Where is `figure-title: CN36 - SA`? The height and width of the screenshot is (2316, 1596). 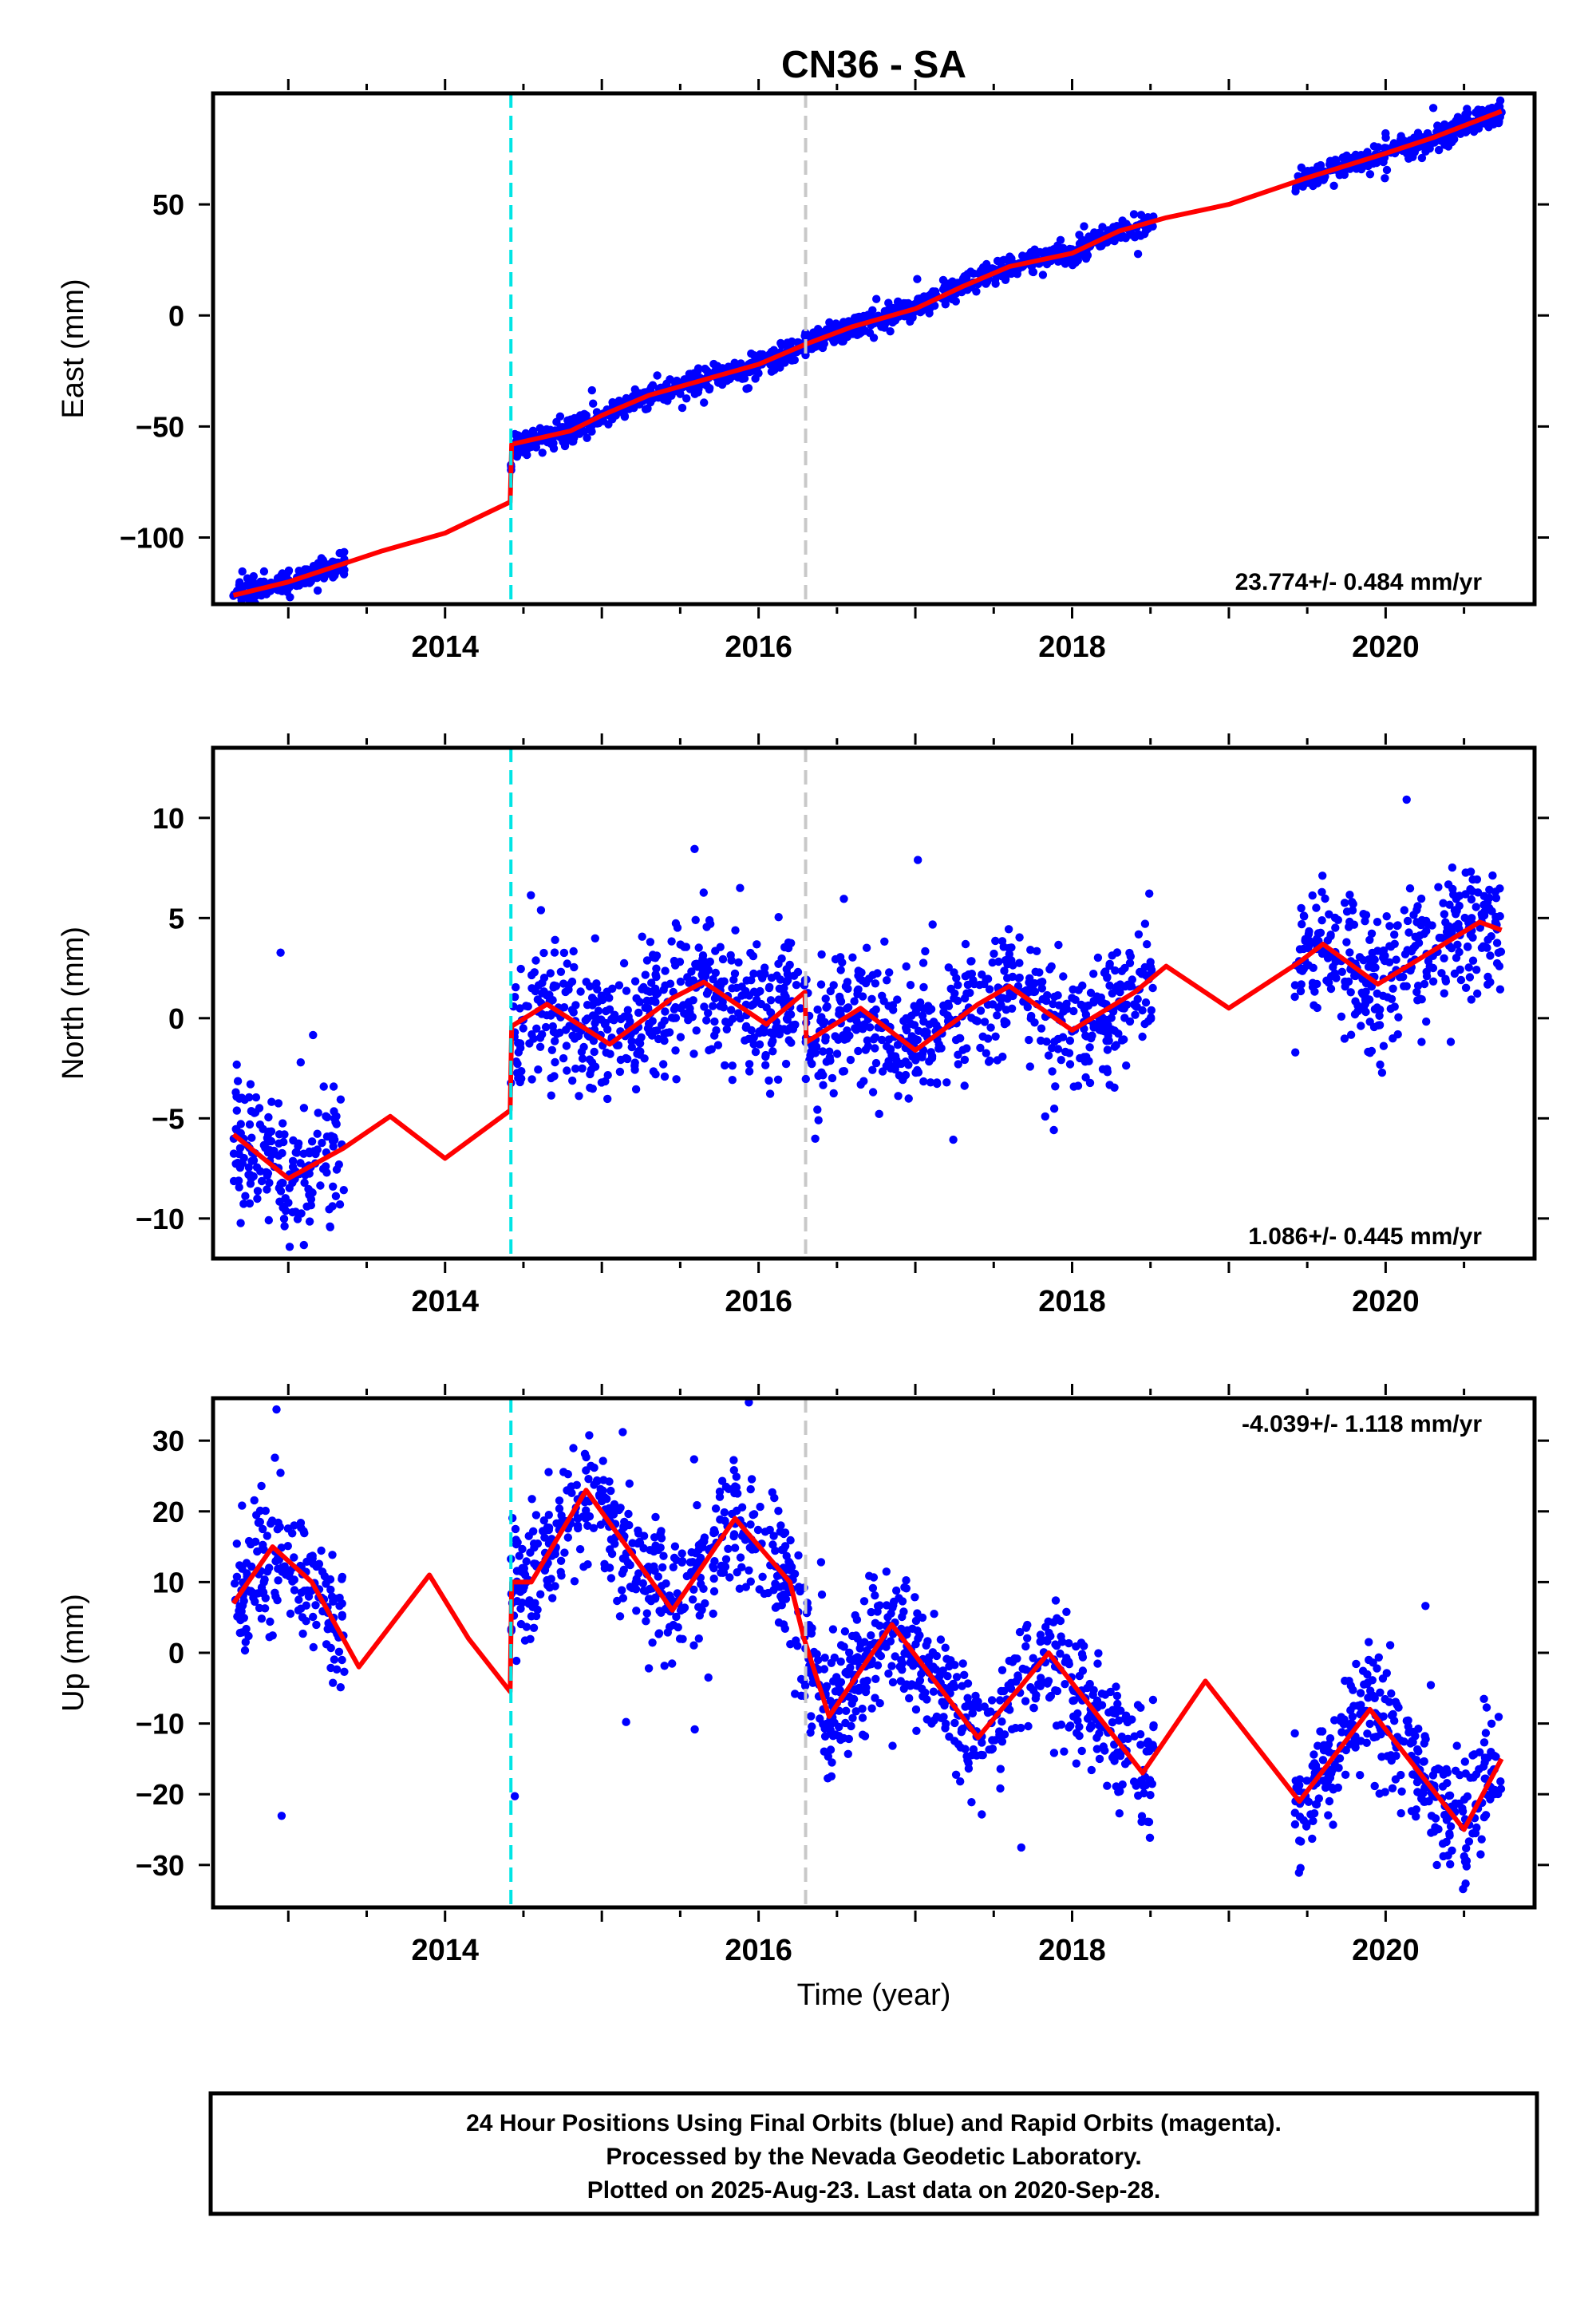
figure-title: CN36 - SA is located at coordinates (873, 65).